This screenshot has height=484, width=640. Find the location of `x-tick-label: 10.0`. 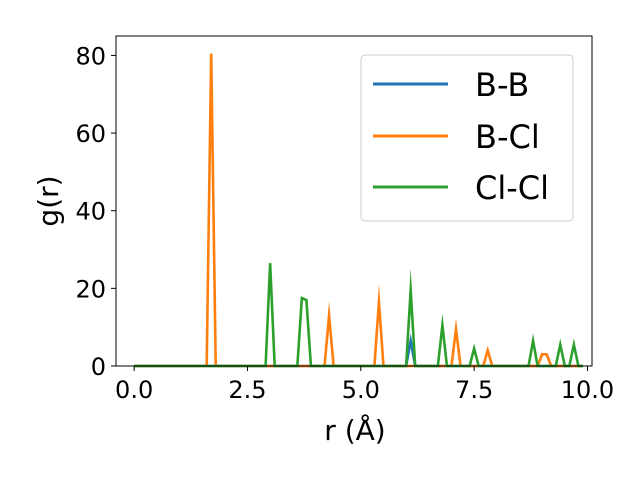

x-tick-label: 10.0 is located at coordinates (587, 390).